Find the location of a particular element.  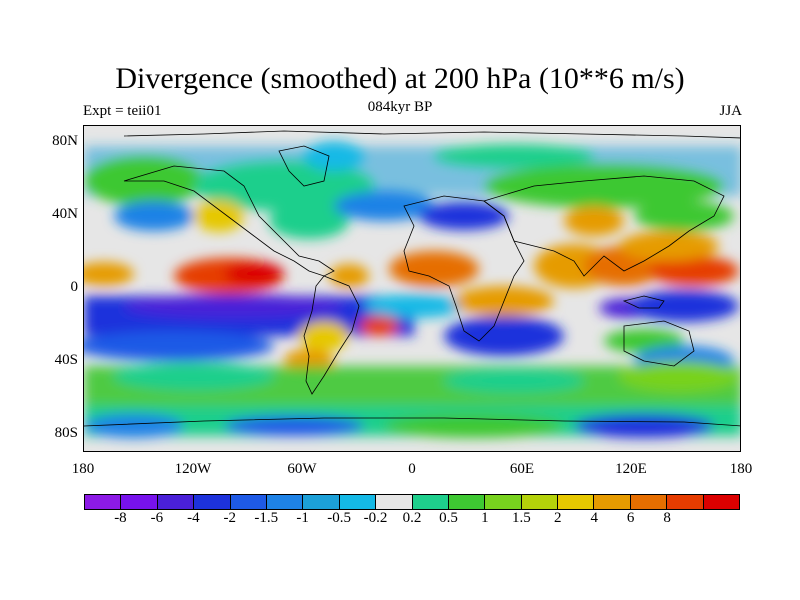

colorbar-label: -1.5 is located at coordinates (266, 518).